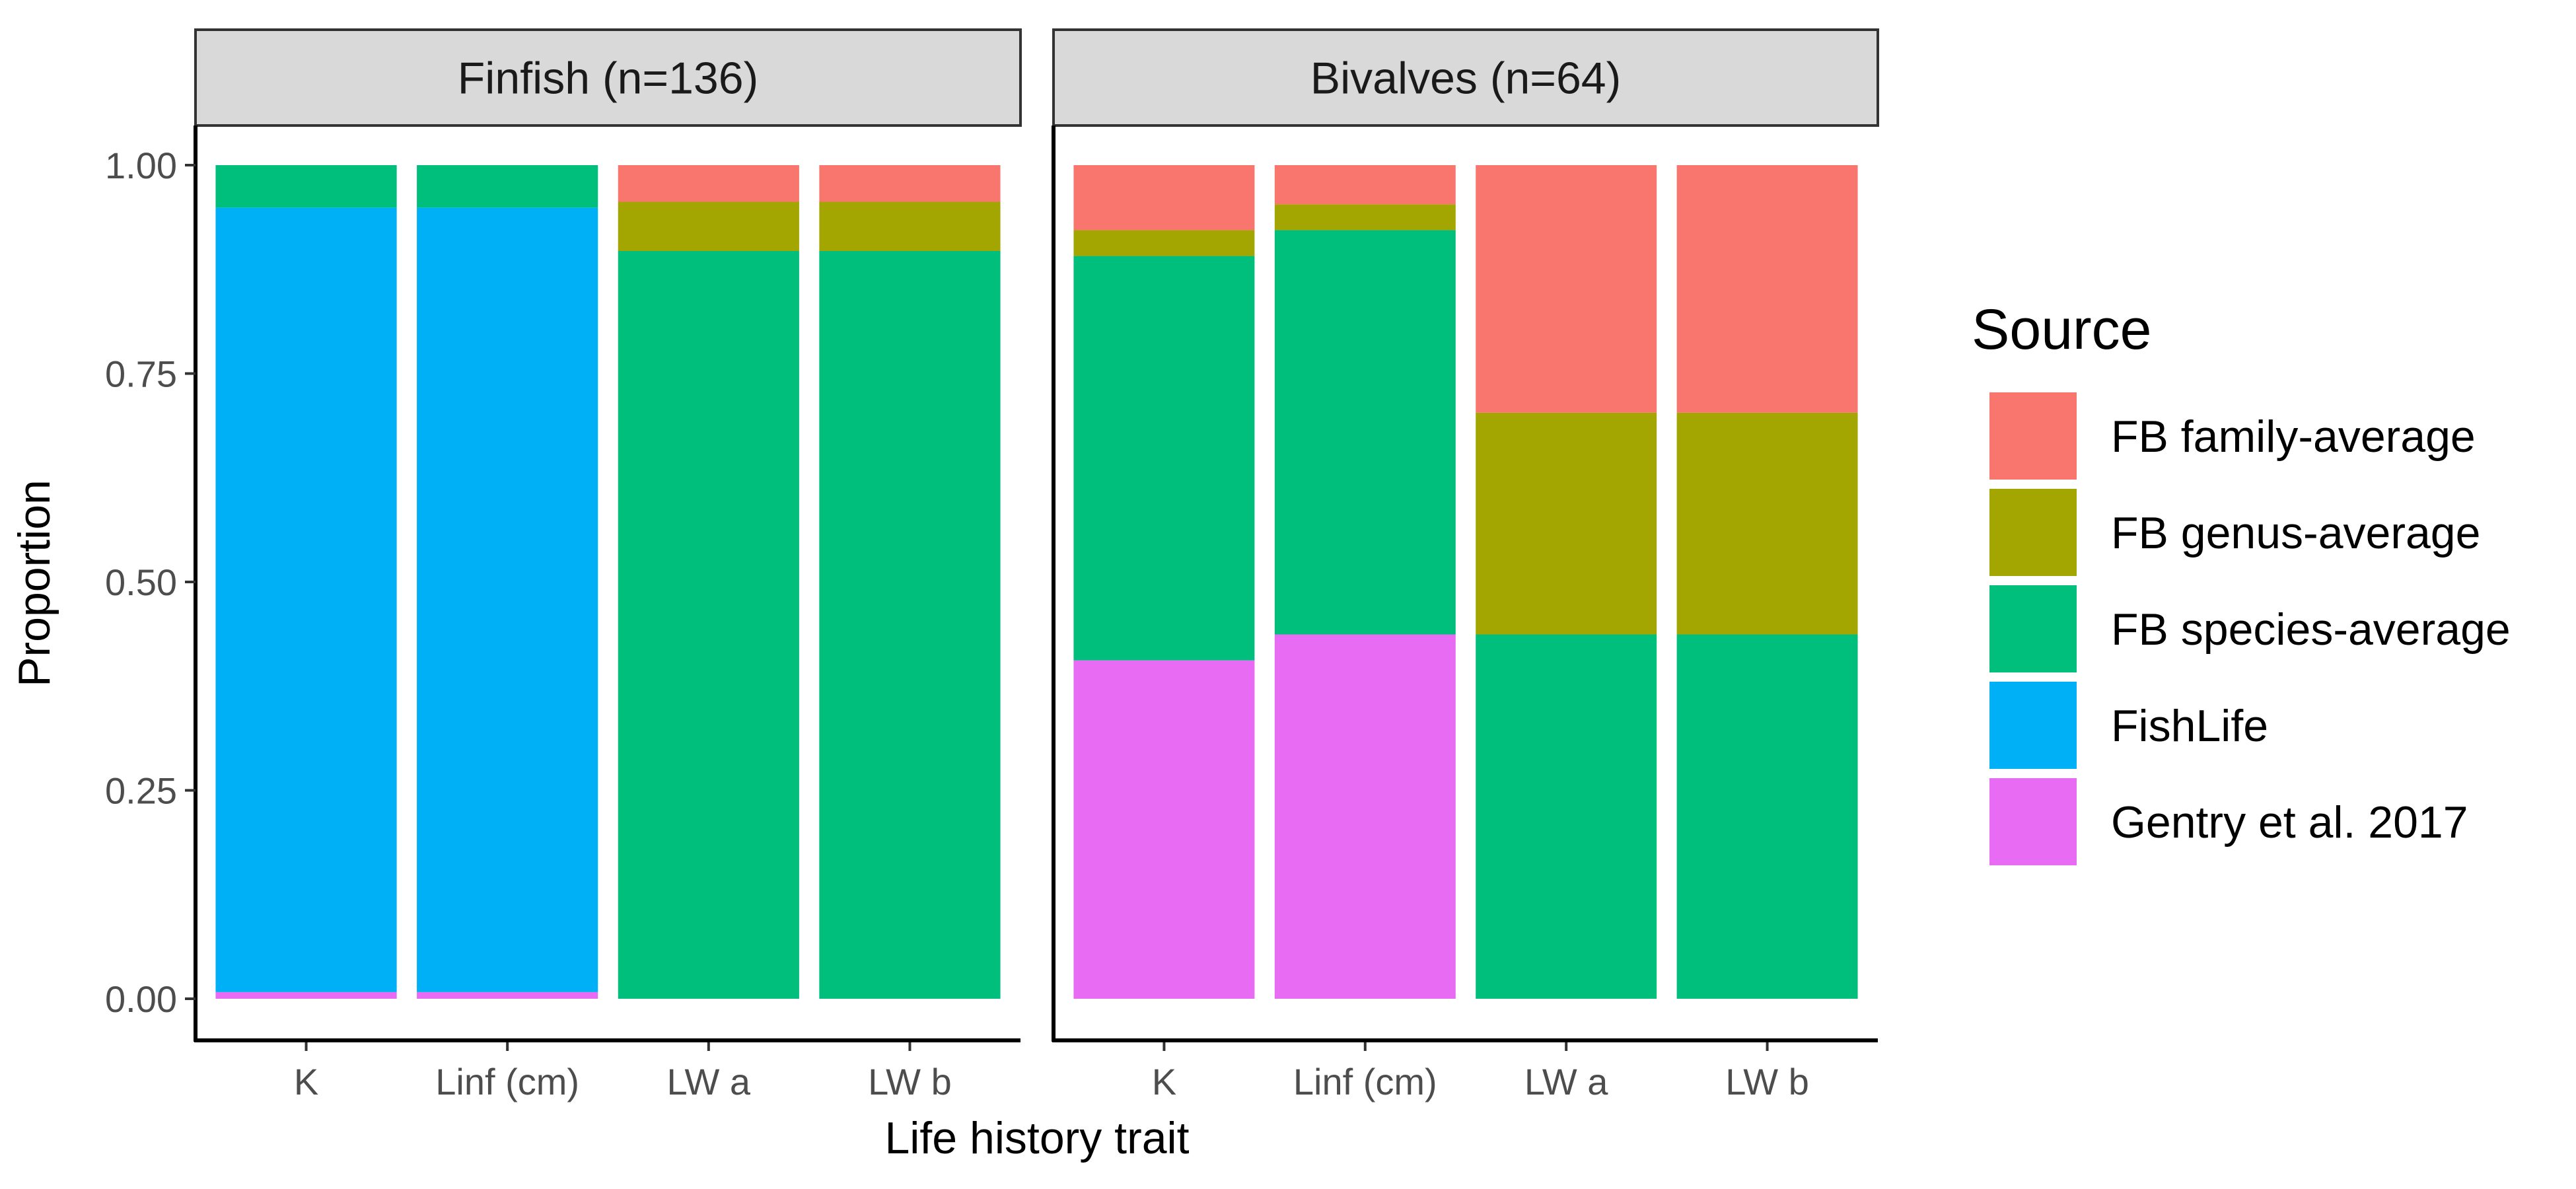 Image resolution: width=2576 pixels, height=1189 pixels. I want to click on y-tick-label: 0.00, so click(141, 999).